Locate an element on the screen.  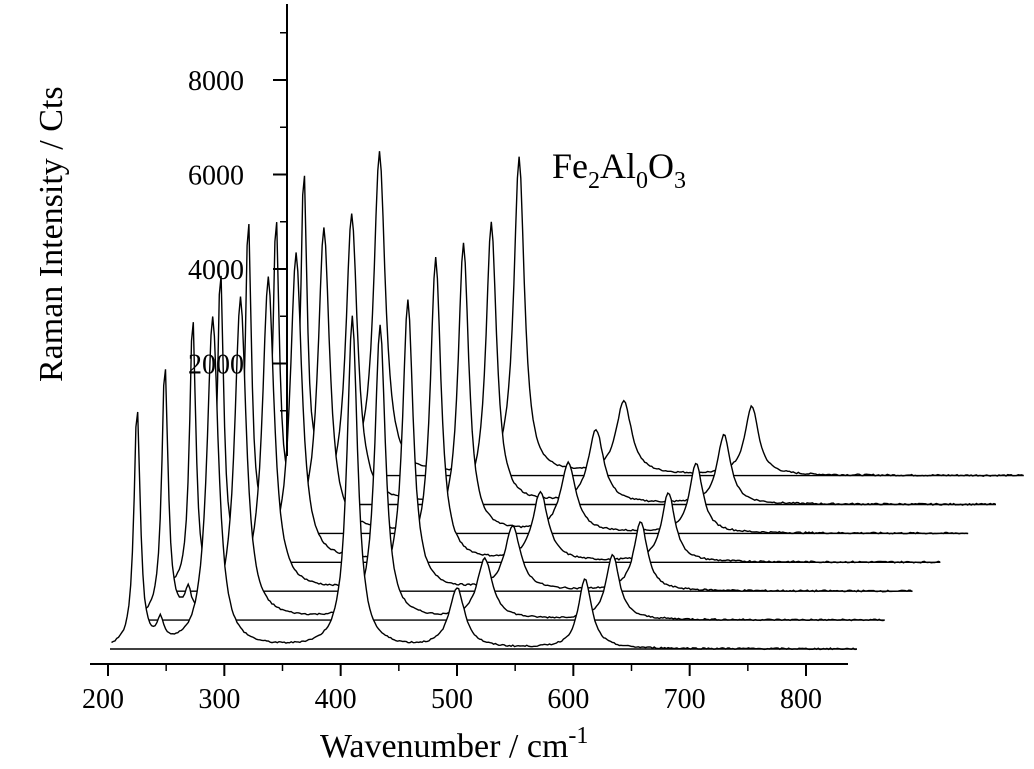
x-tick-label: 600 is located at coordinates (568, 699).